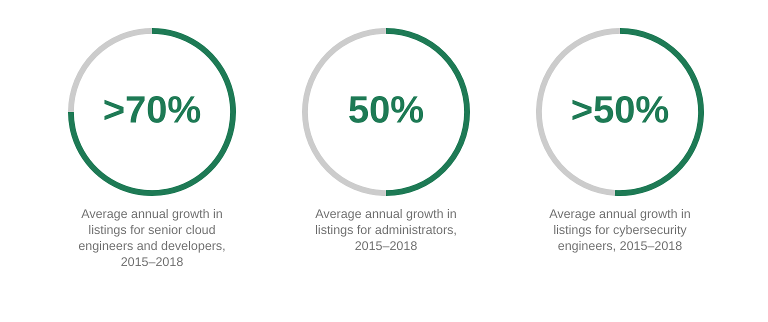  Describe the element at coordinates (620, 110) in the screenshot. I see `text: >50%` at that location.